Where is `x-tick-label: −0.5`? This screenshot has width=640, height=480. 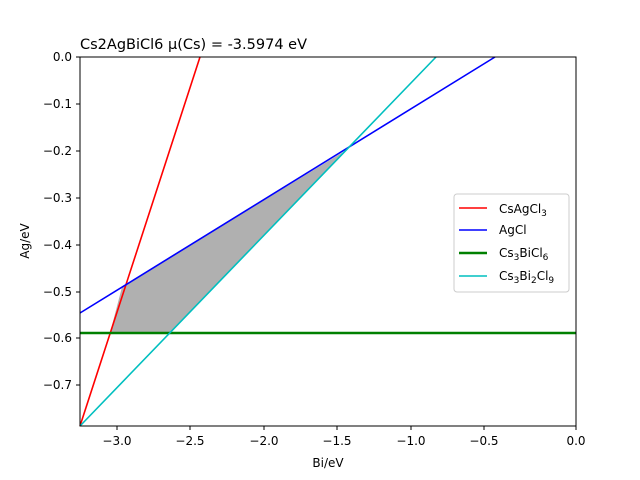
x-tick-label: −0.5 is located at coordinates (483, 441).